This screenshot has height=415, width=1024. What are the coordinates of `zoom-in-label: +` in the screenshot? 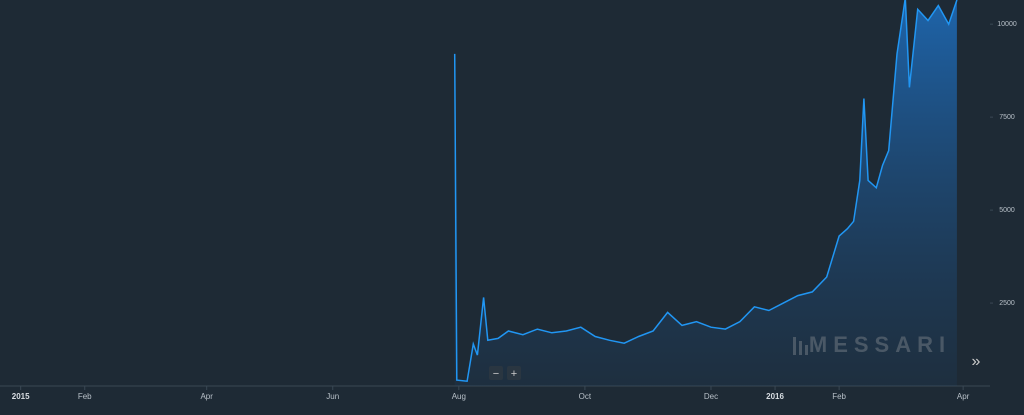 It's located at (514, 374).